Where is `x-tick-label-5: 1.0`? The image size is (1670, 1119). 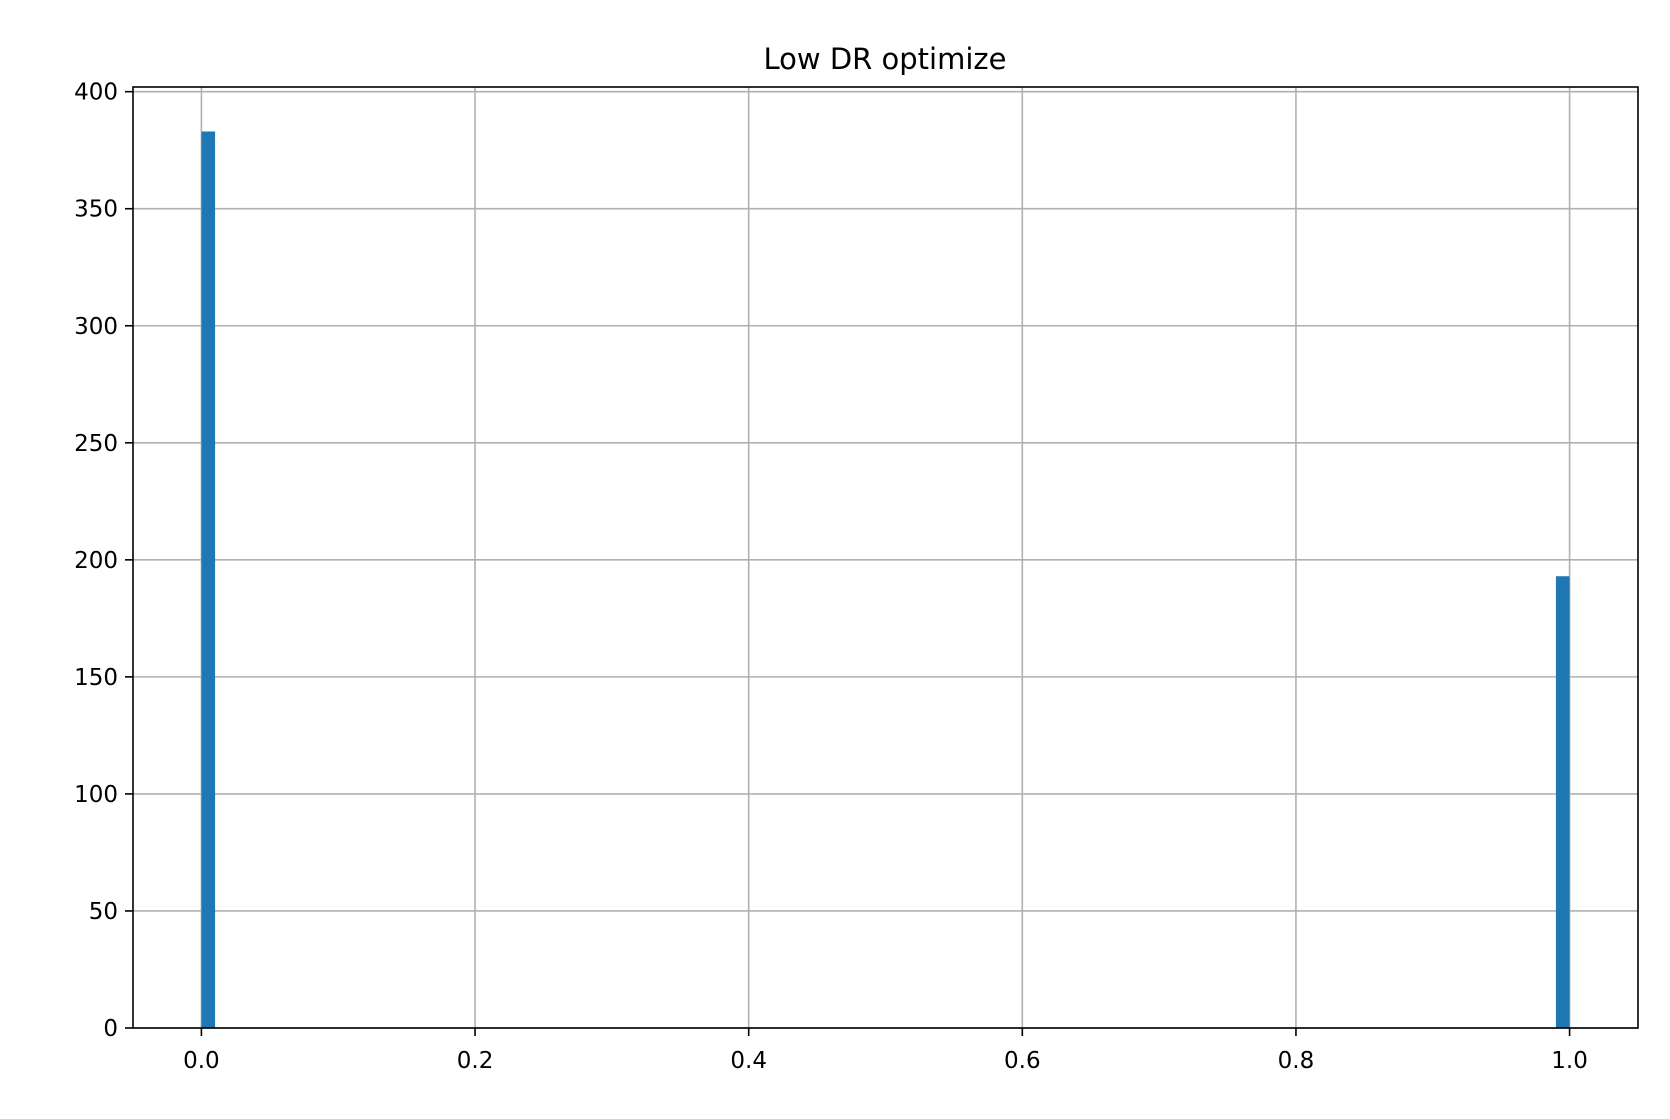
x-tick-label-5: 1.0 is located at coordinates (1569, 1061).